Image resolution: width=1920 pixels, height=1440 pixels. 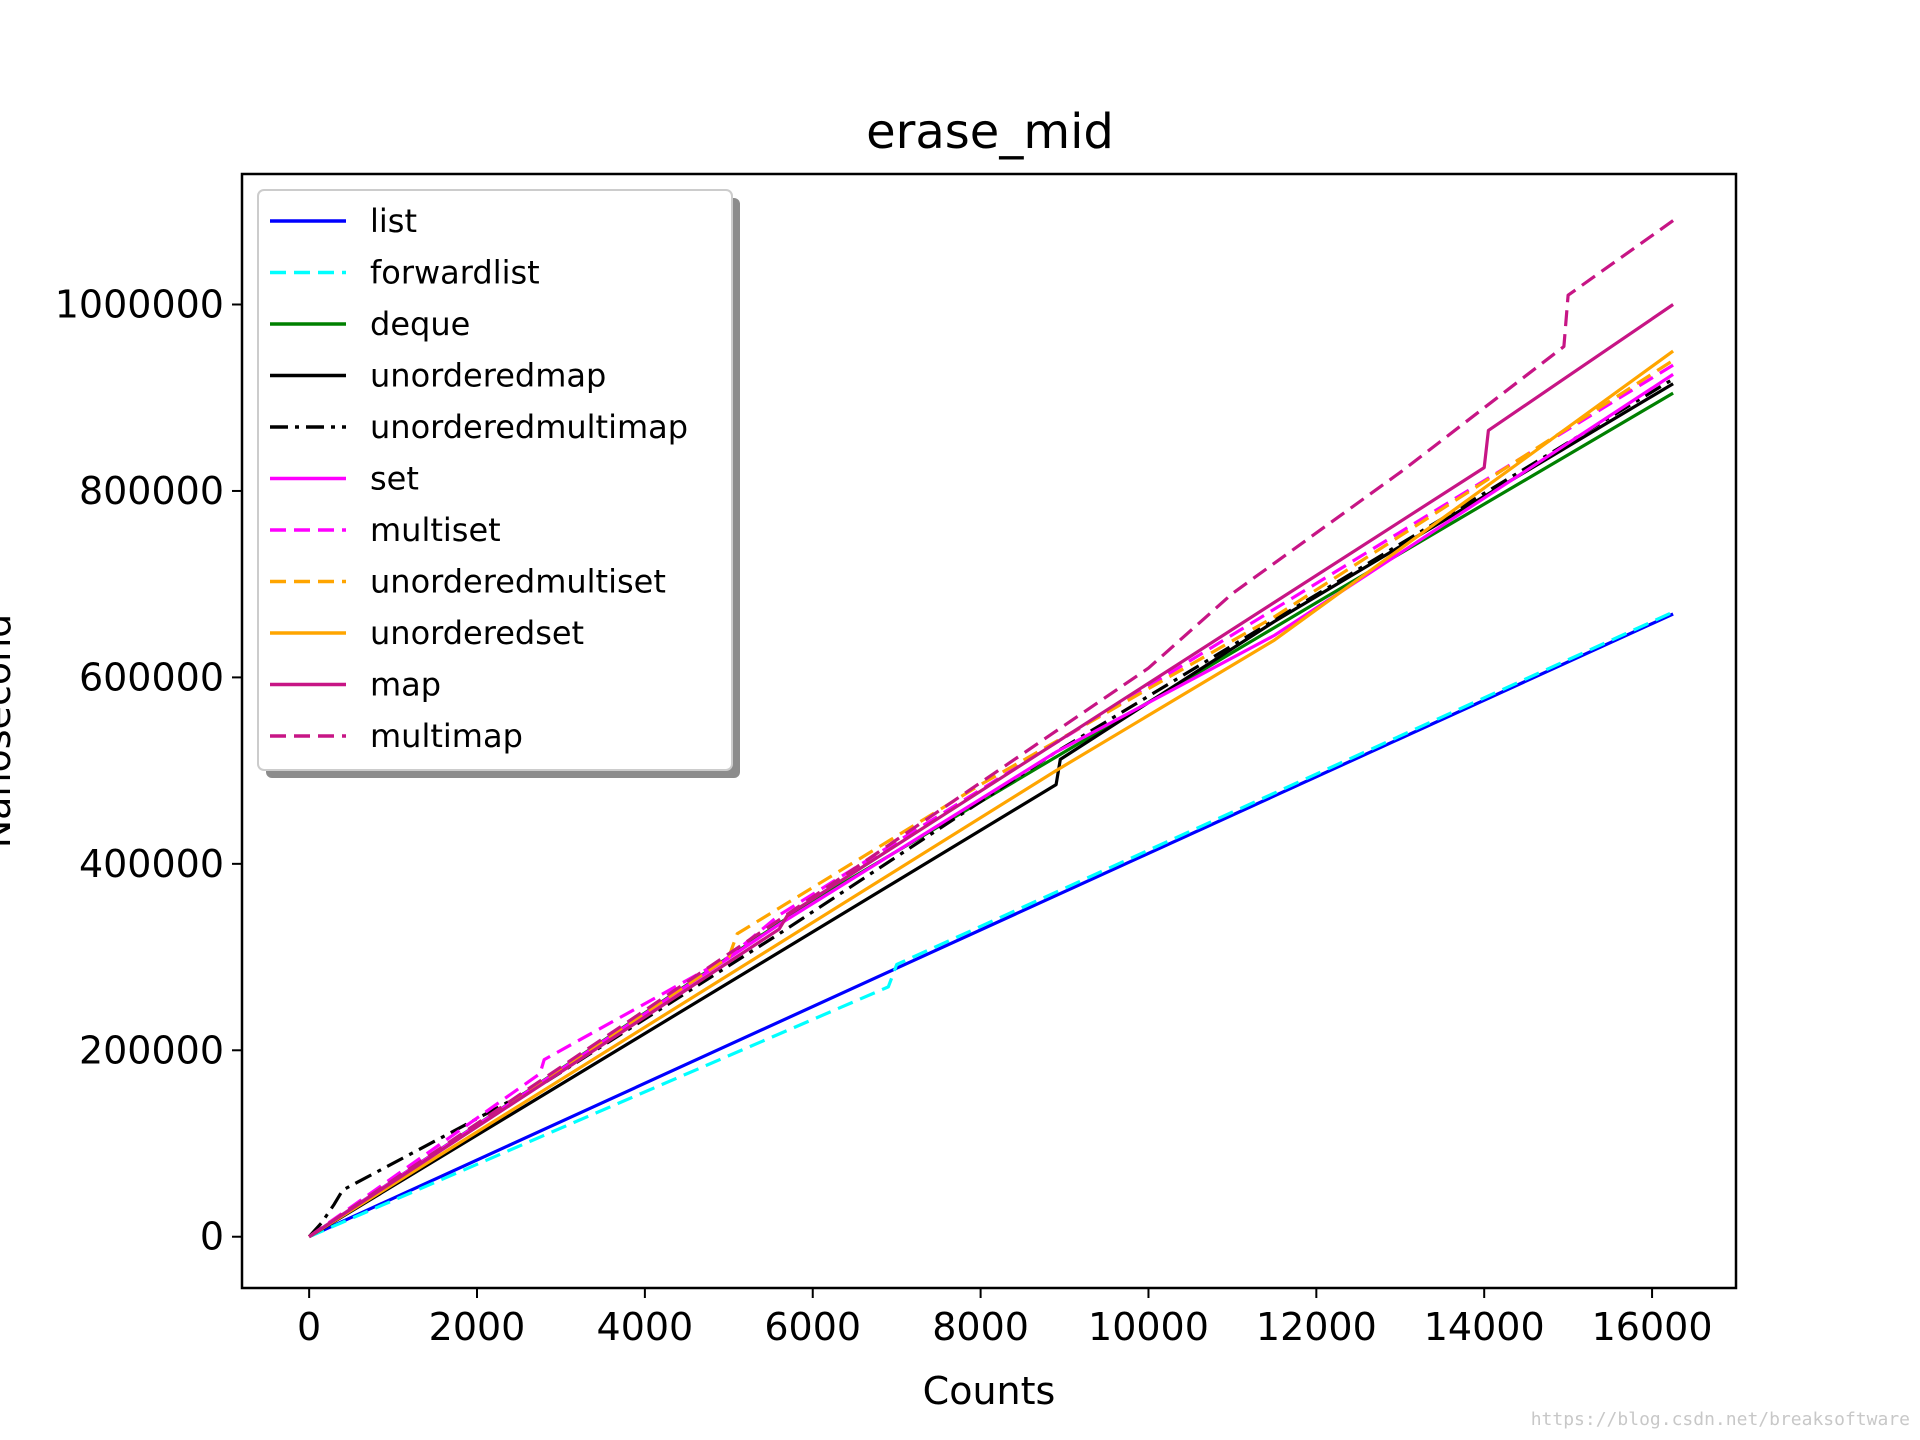 What do you see at coordinates (393, 221) in the screenshot?
I see `legend-label-list: list` at bounding box center [393, 221].